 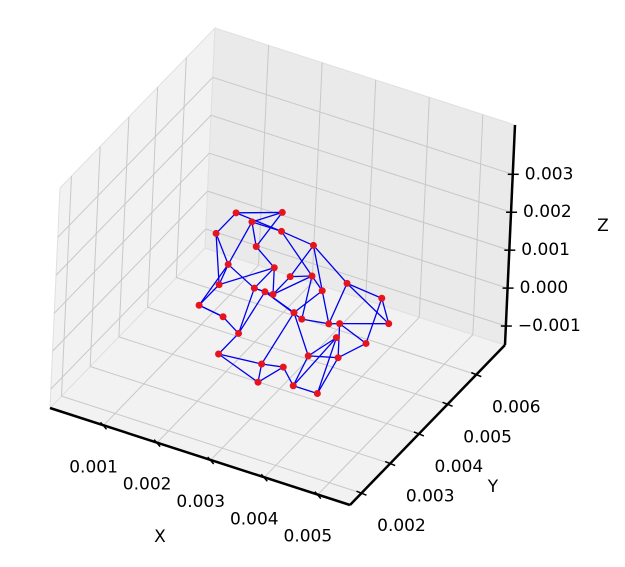 What do you see at coordinates (544, 288) in the screenshot?
I see `z-tick-label: 0.000` at bounding box center [544, 288].